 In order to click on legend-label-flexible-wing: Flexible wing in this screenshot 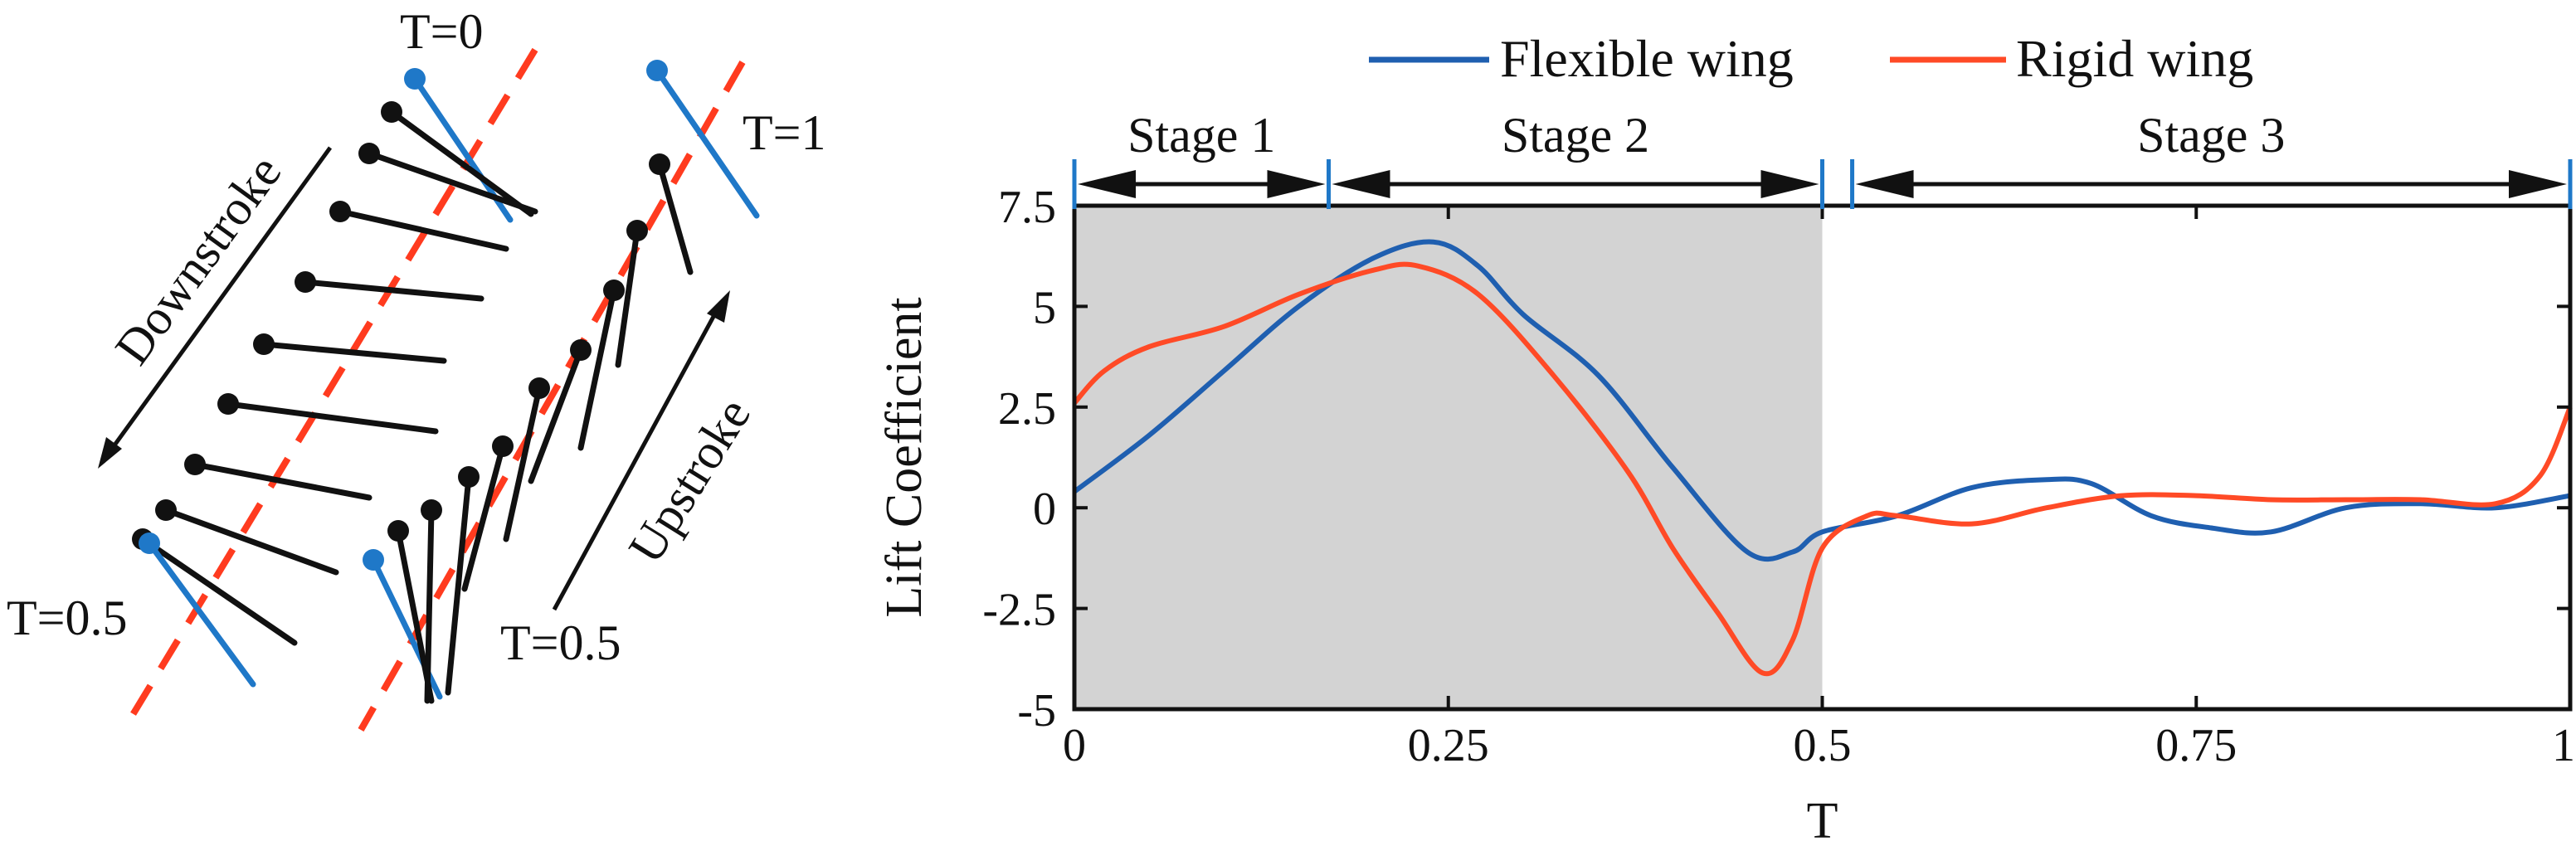, I will do `click(1647, 58)`.